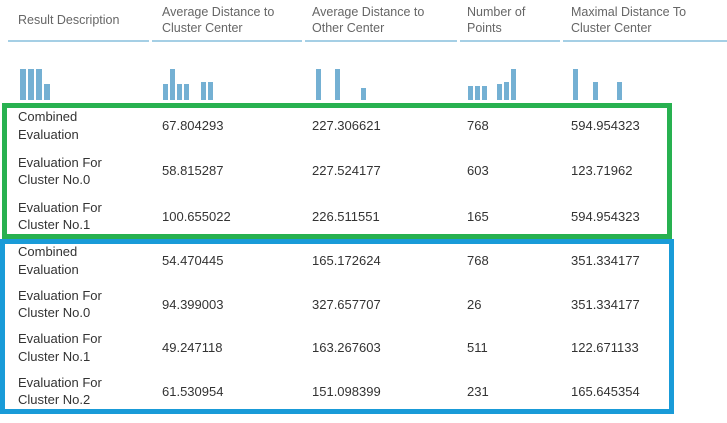 The width and height of the screenshot is (727, 423). Describe the element at coordinates (477, 348) in the screenshot. I see `cell-value: 511` at that location.